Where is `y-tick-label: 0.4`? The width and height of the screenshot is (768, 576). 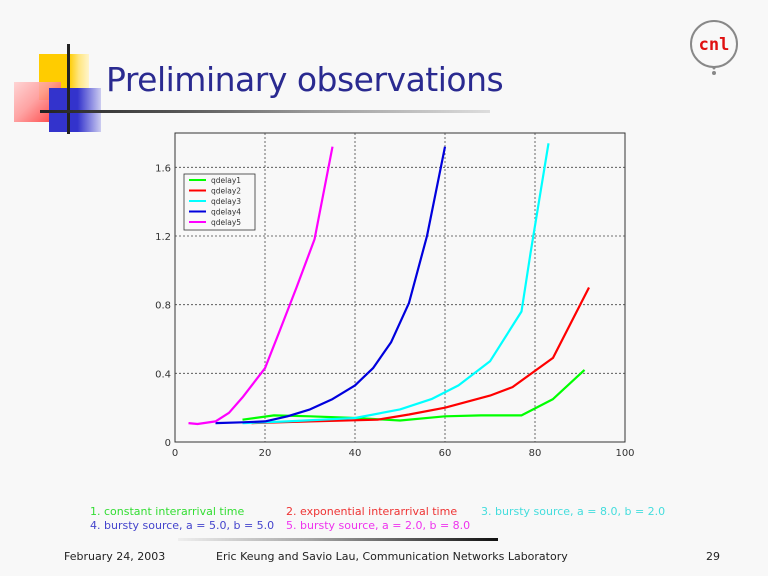 y-tick-label: 0.4 is located at coordinates (163, 374).